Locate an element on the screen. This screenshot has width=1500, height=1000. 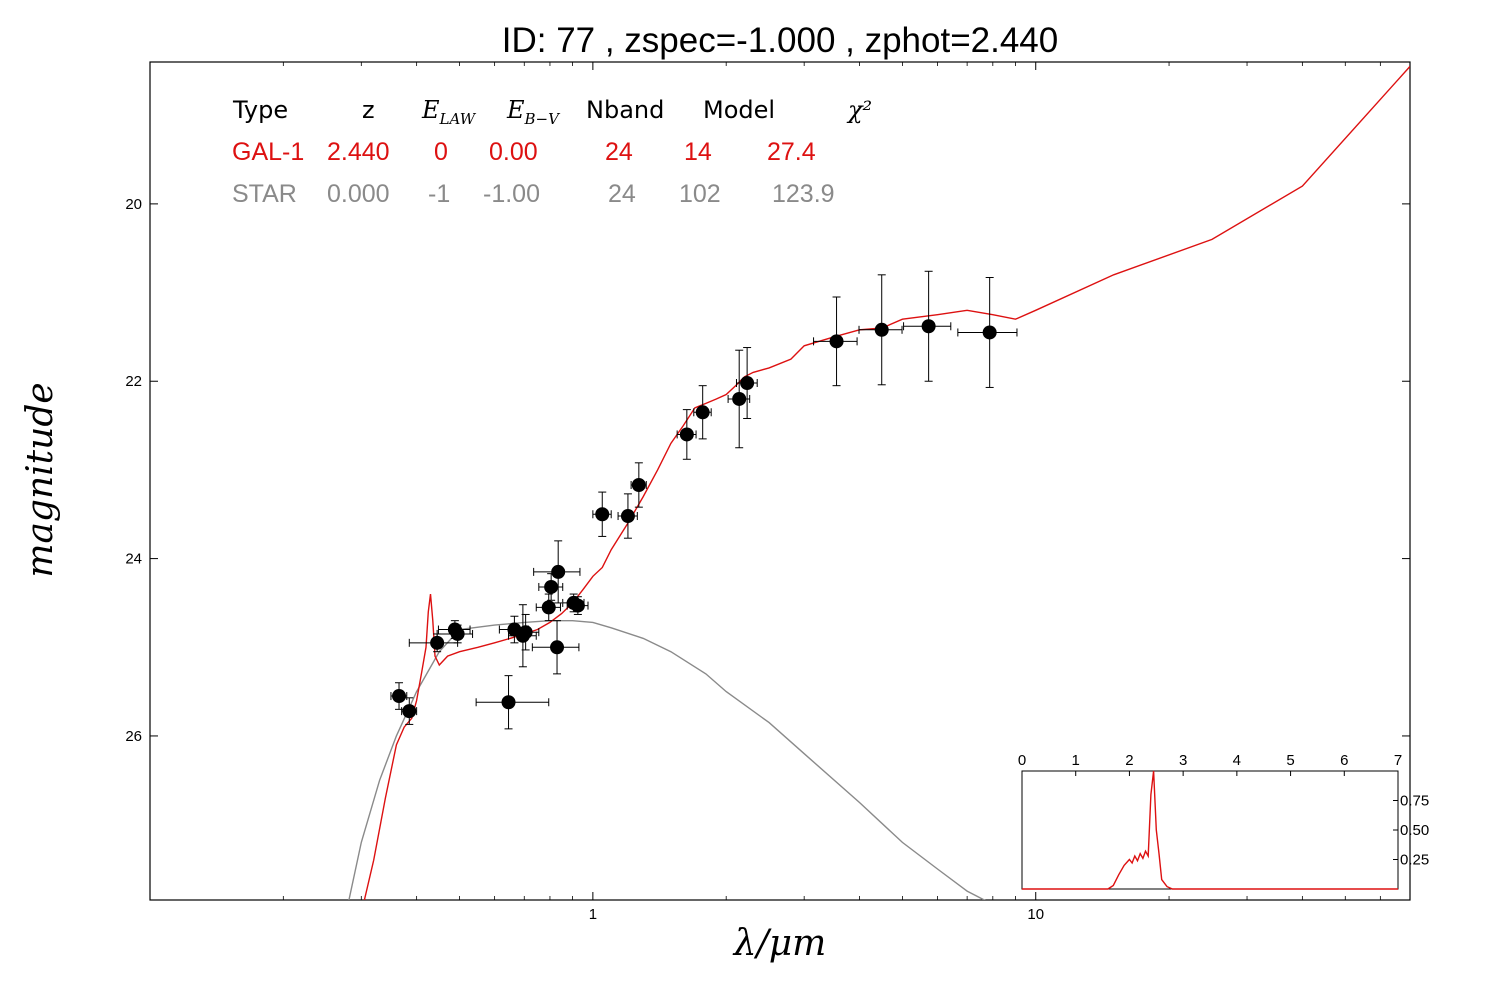
galaxy-z: 2.440 is located at coordinates (358, 152).